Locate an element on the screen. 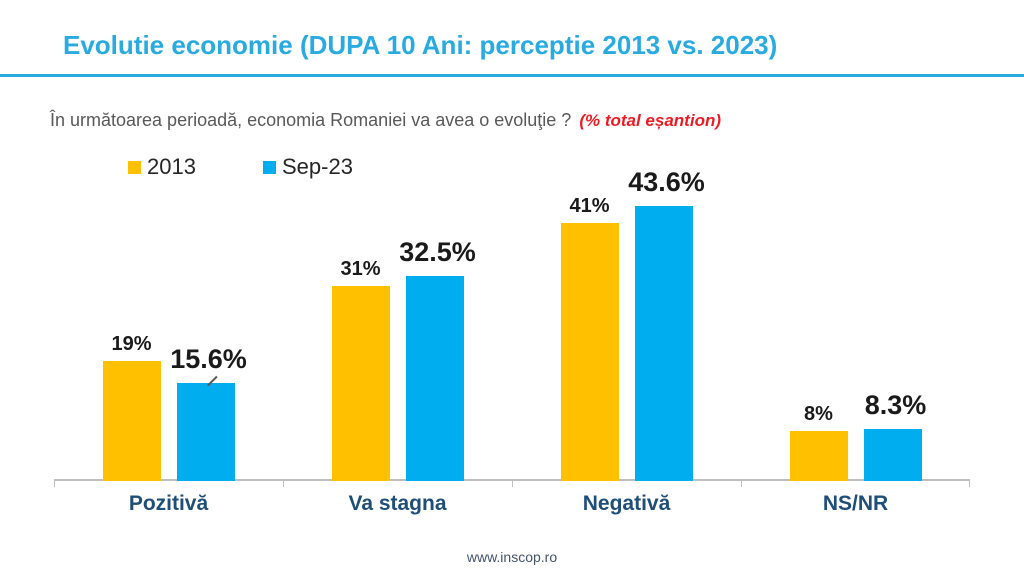 This screenshot has width=1024, height=576. chart-legend: 2013 Sep-23 is located at coordinates (512, 167).